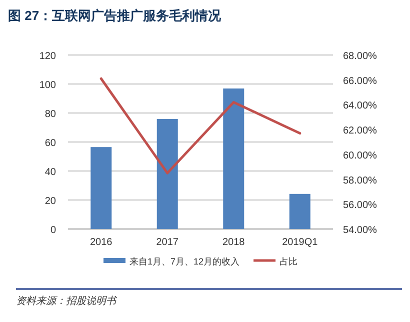 The width and height of the screenshot is (410, 322). Describe the element at coordinates (360, 131) in the screenshot. I see `y2-tick-label: 62.00%` at that location.